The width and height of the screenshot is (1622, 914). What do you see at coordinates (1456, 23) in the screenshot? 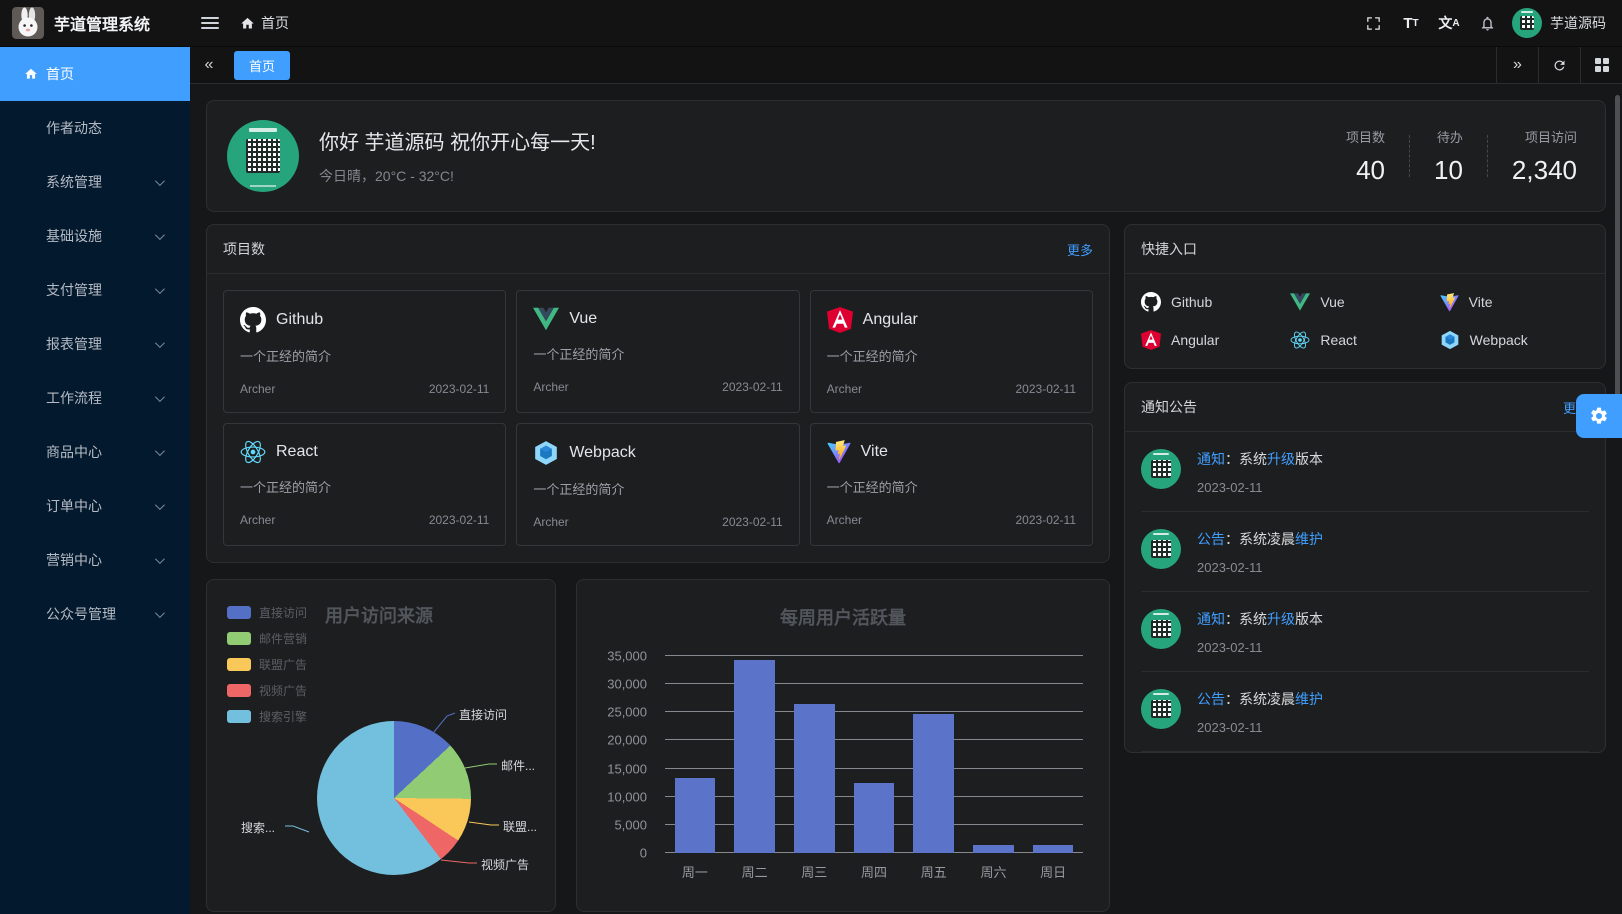
I see `language-a-glyph: A` at bounding box center [1456, 23].